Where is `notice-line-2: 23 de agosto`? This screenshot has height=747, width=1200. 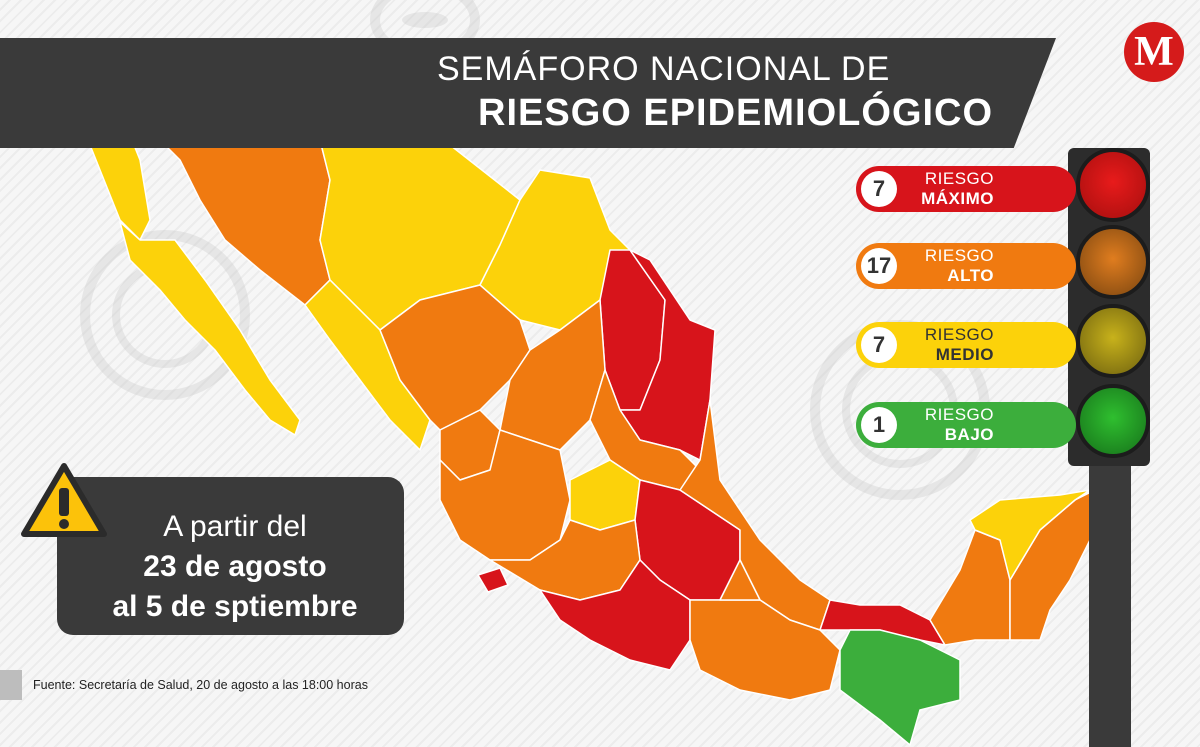 notice-line-2: 23 de agosto is located at coordinates (235, 566).